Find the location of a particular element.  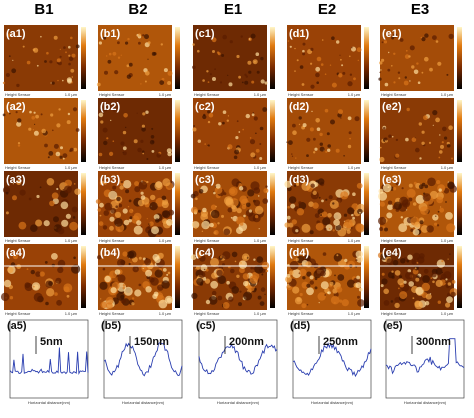

afm-panel: (d1) Height Sensor 1.0 µm is located at coordinates (328, 61).